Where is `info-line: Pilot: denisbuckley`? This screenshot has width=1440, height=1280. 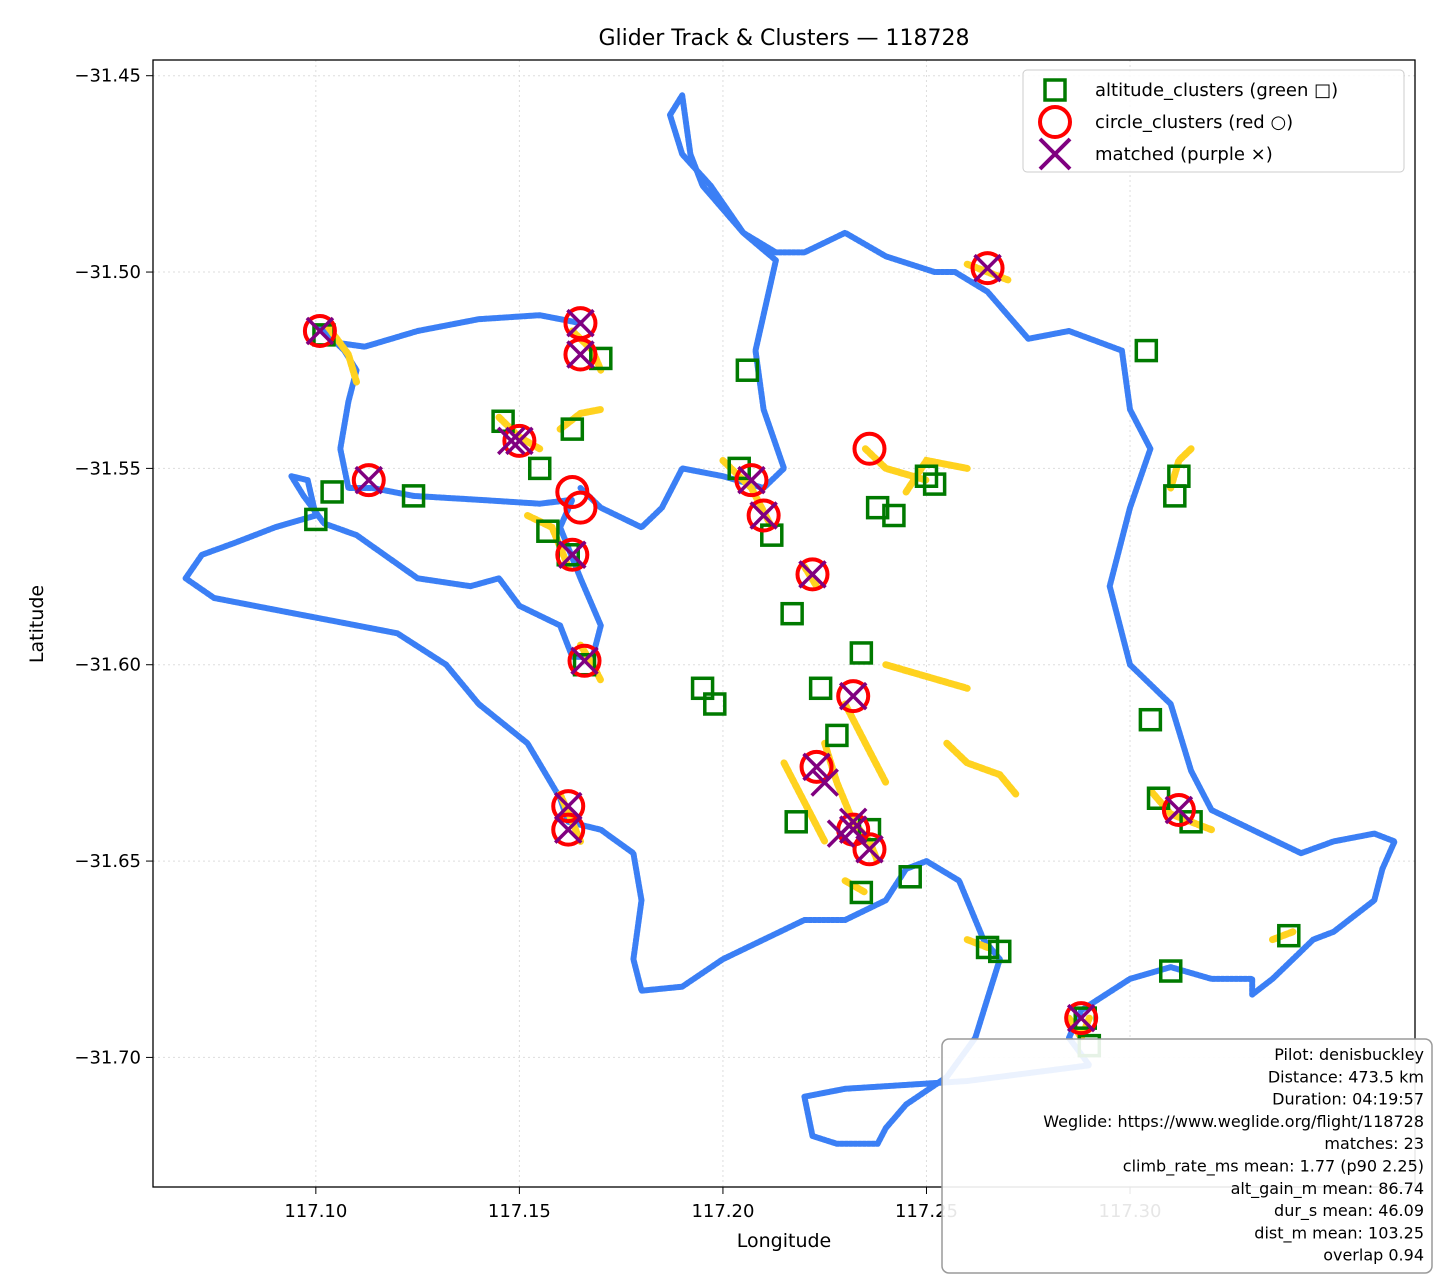
info-line: Pilot: denisbuckley is located at coordinates (1349, 1054).